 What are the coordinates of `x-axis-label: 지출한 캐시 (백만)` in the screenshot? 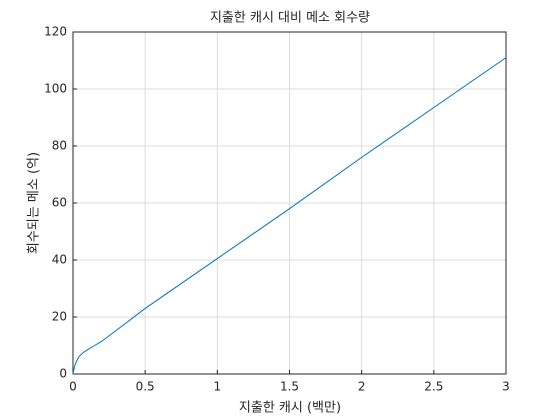 It's located at (290, 408).